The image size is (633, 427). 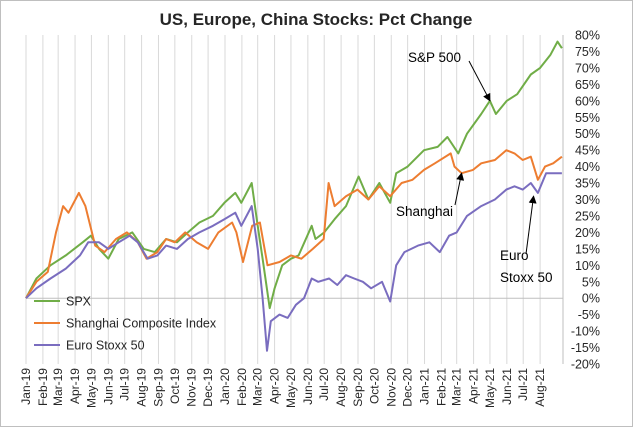 What do you see at coordinates (474, 167) in the screenshot?
I see `annotations: S&P 500 Shanghai Euro Stoxx 50` at bounding box center [474, 167].